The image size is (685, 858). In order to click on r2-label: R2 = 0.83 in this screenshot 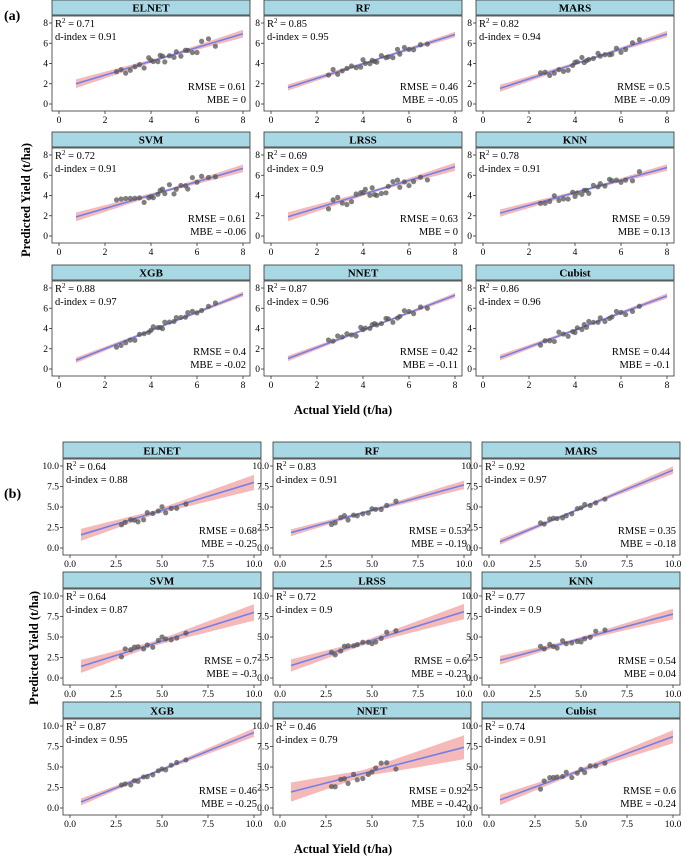, I will do `click(296, 466)`.